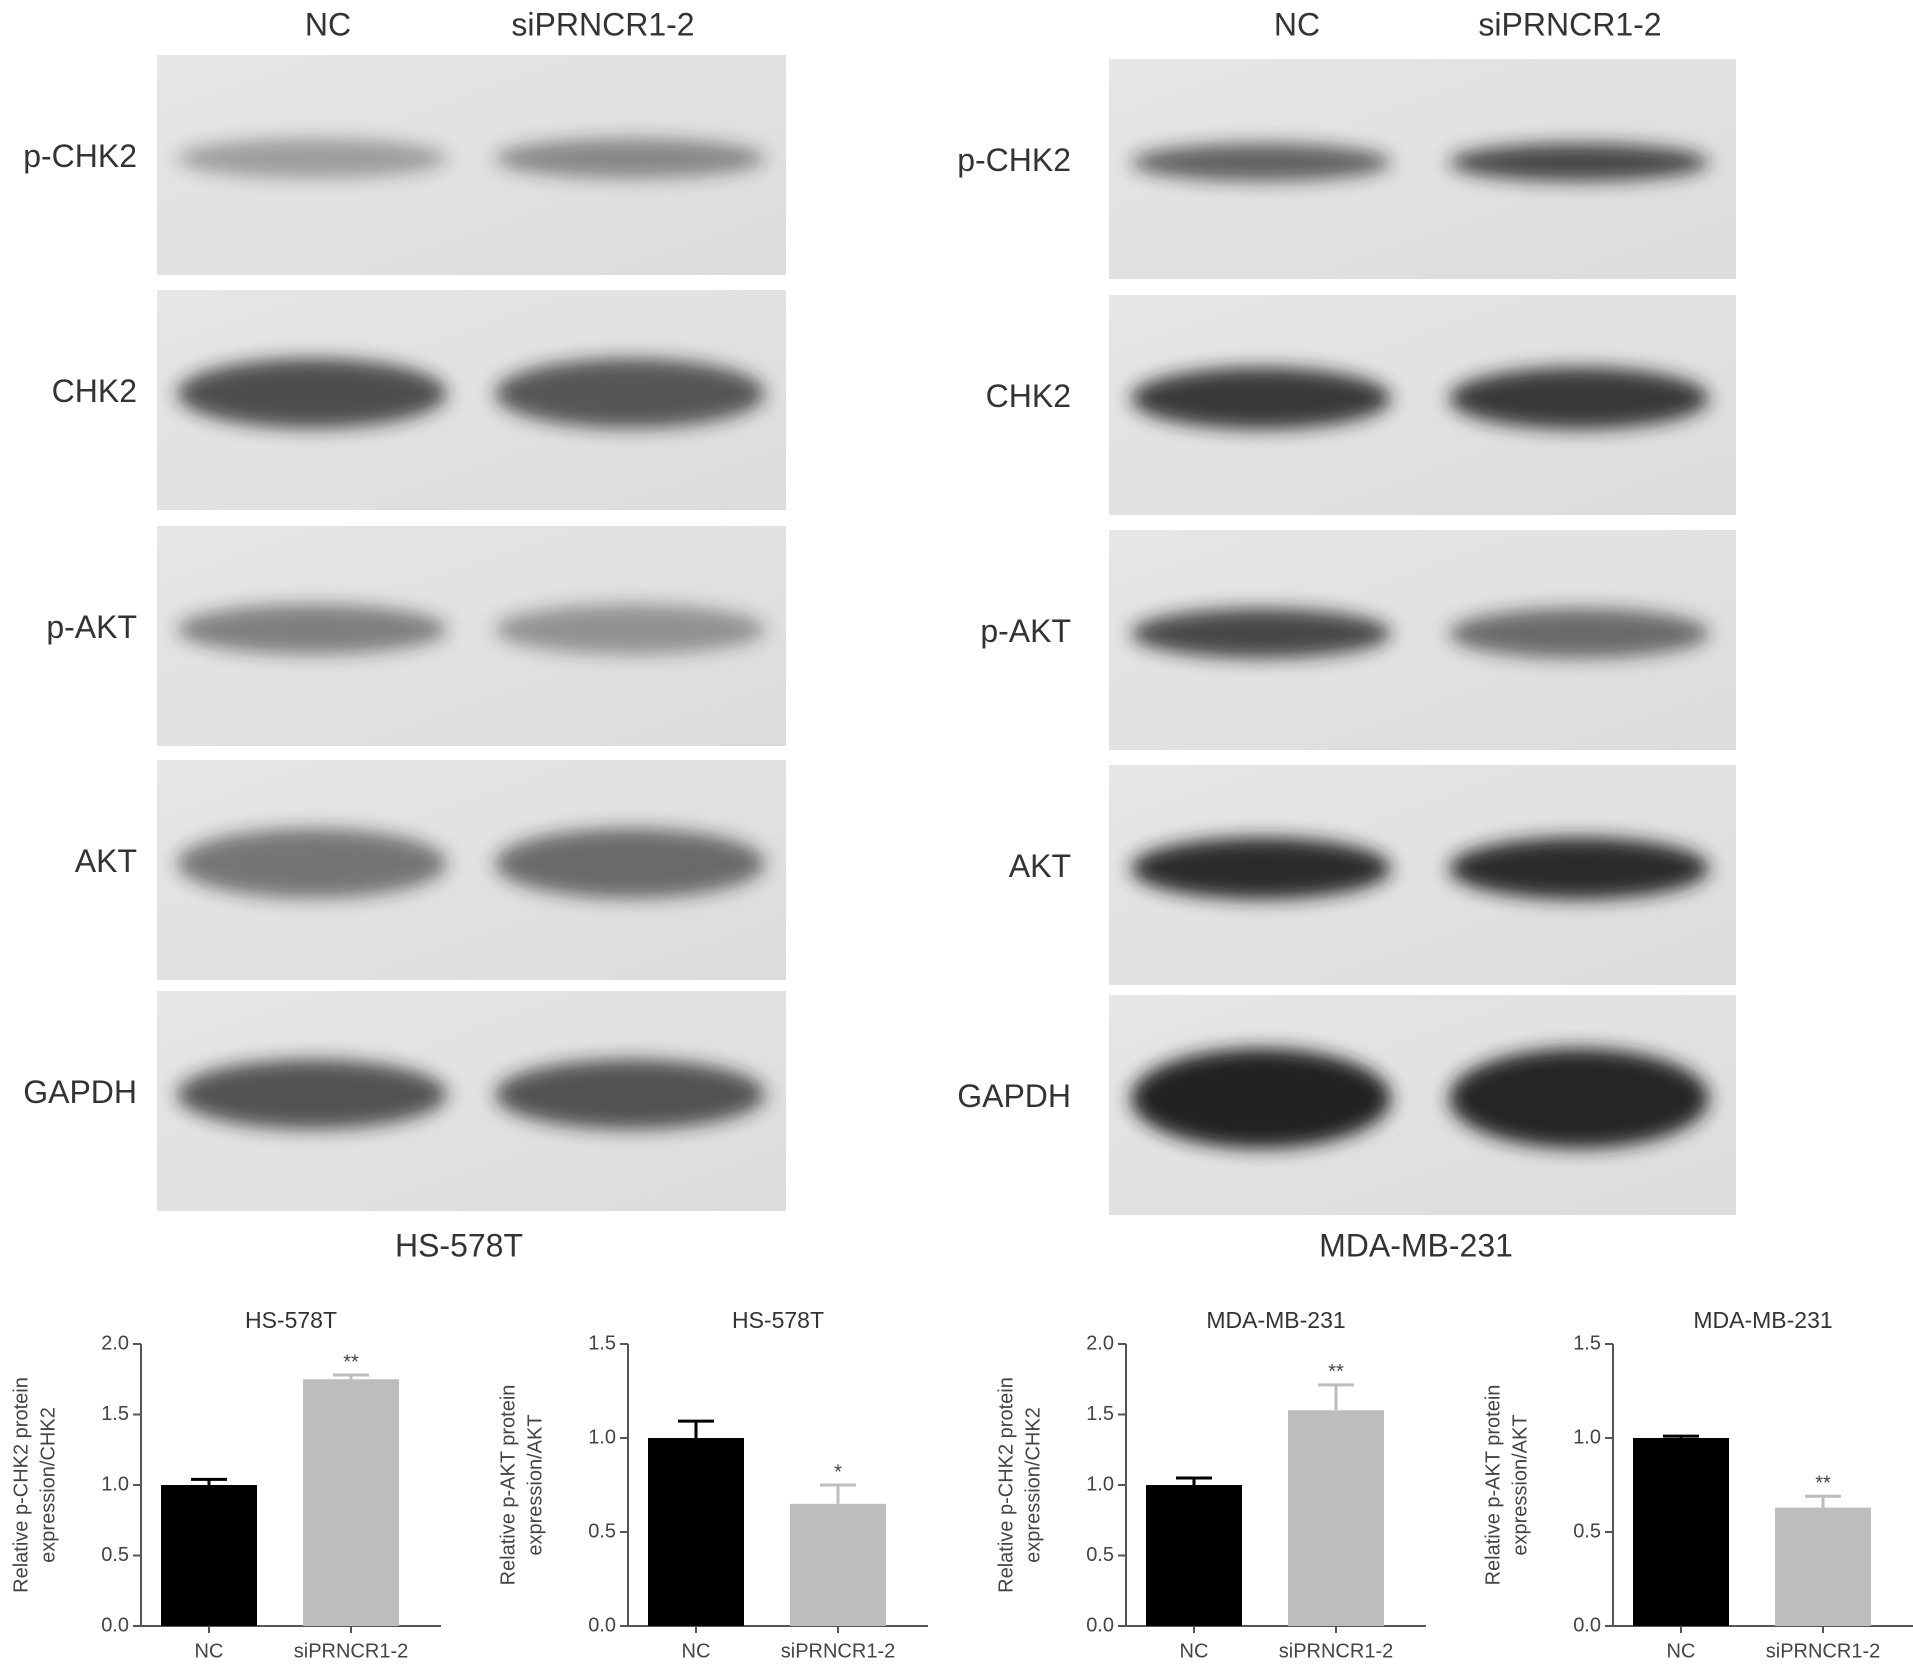 Image resolution: width=1913 pixels, height=1670 pixels. What do you see at coordinates (1416, 1245) in the screenshot?
I see `cell-line-label: MDA-MB-231` at bounding box center [1416, 1245].